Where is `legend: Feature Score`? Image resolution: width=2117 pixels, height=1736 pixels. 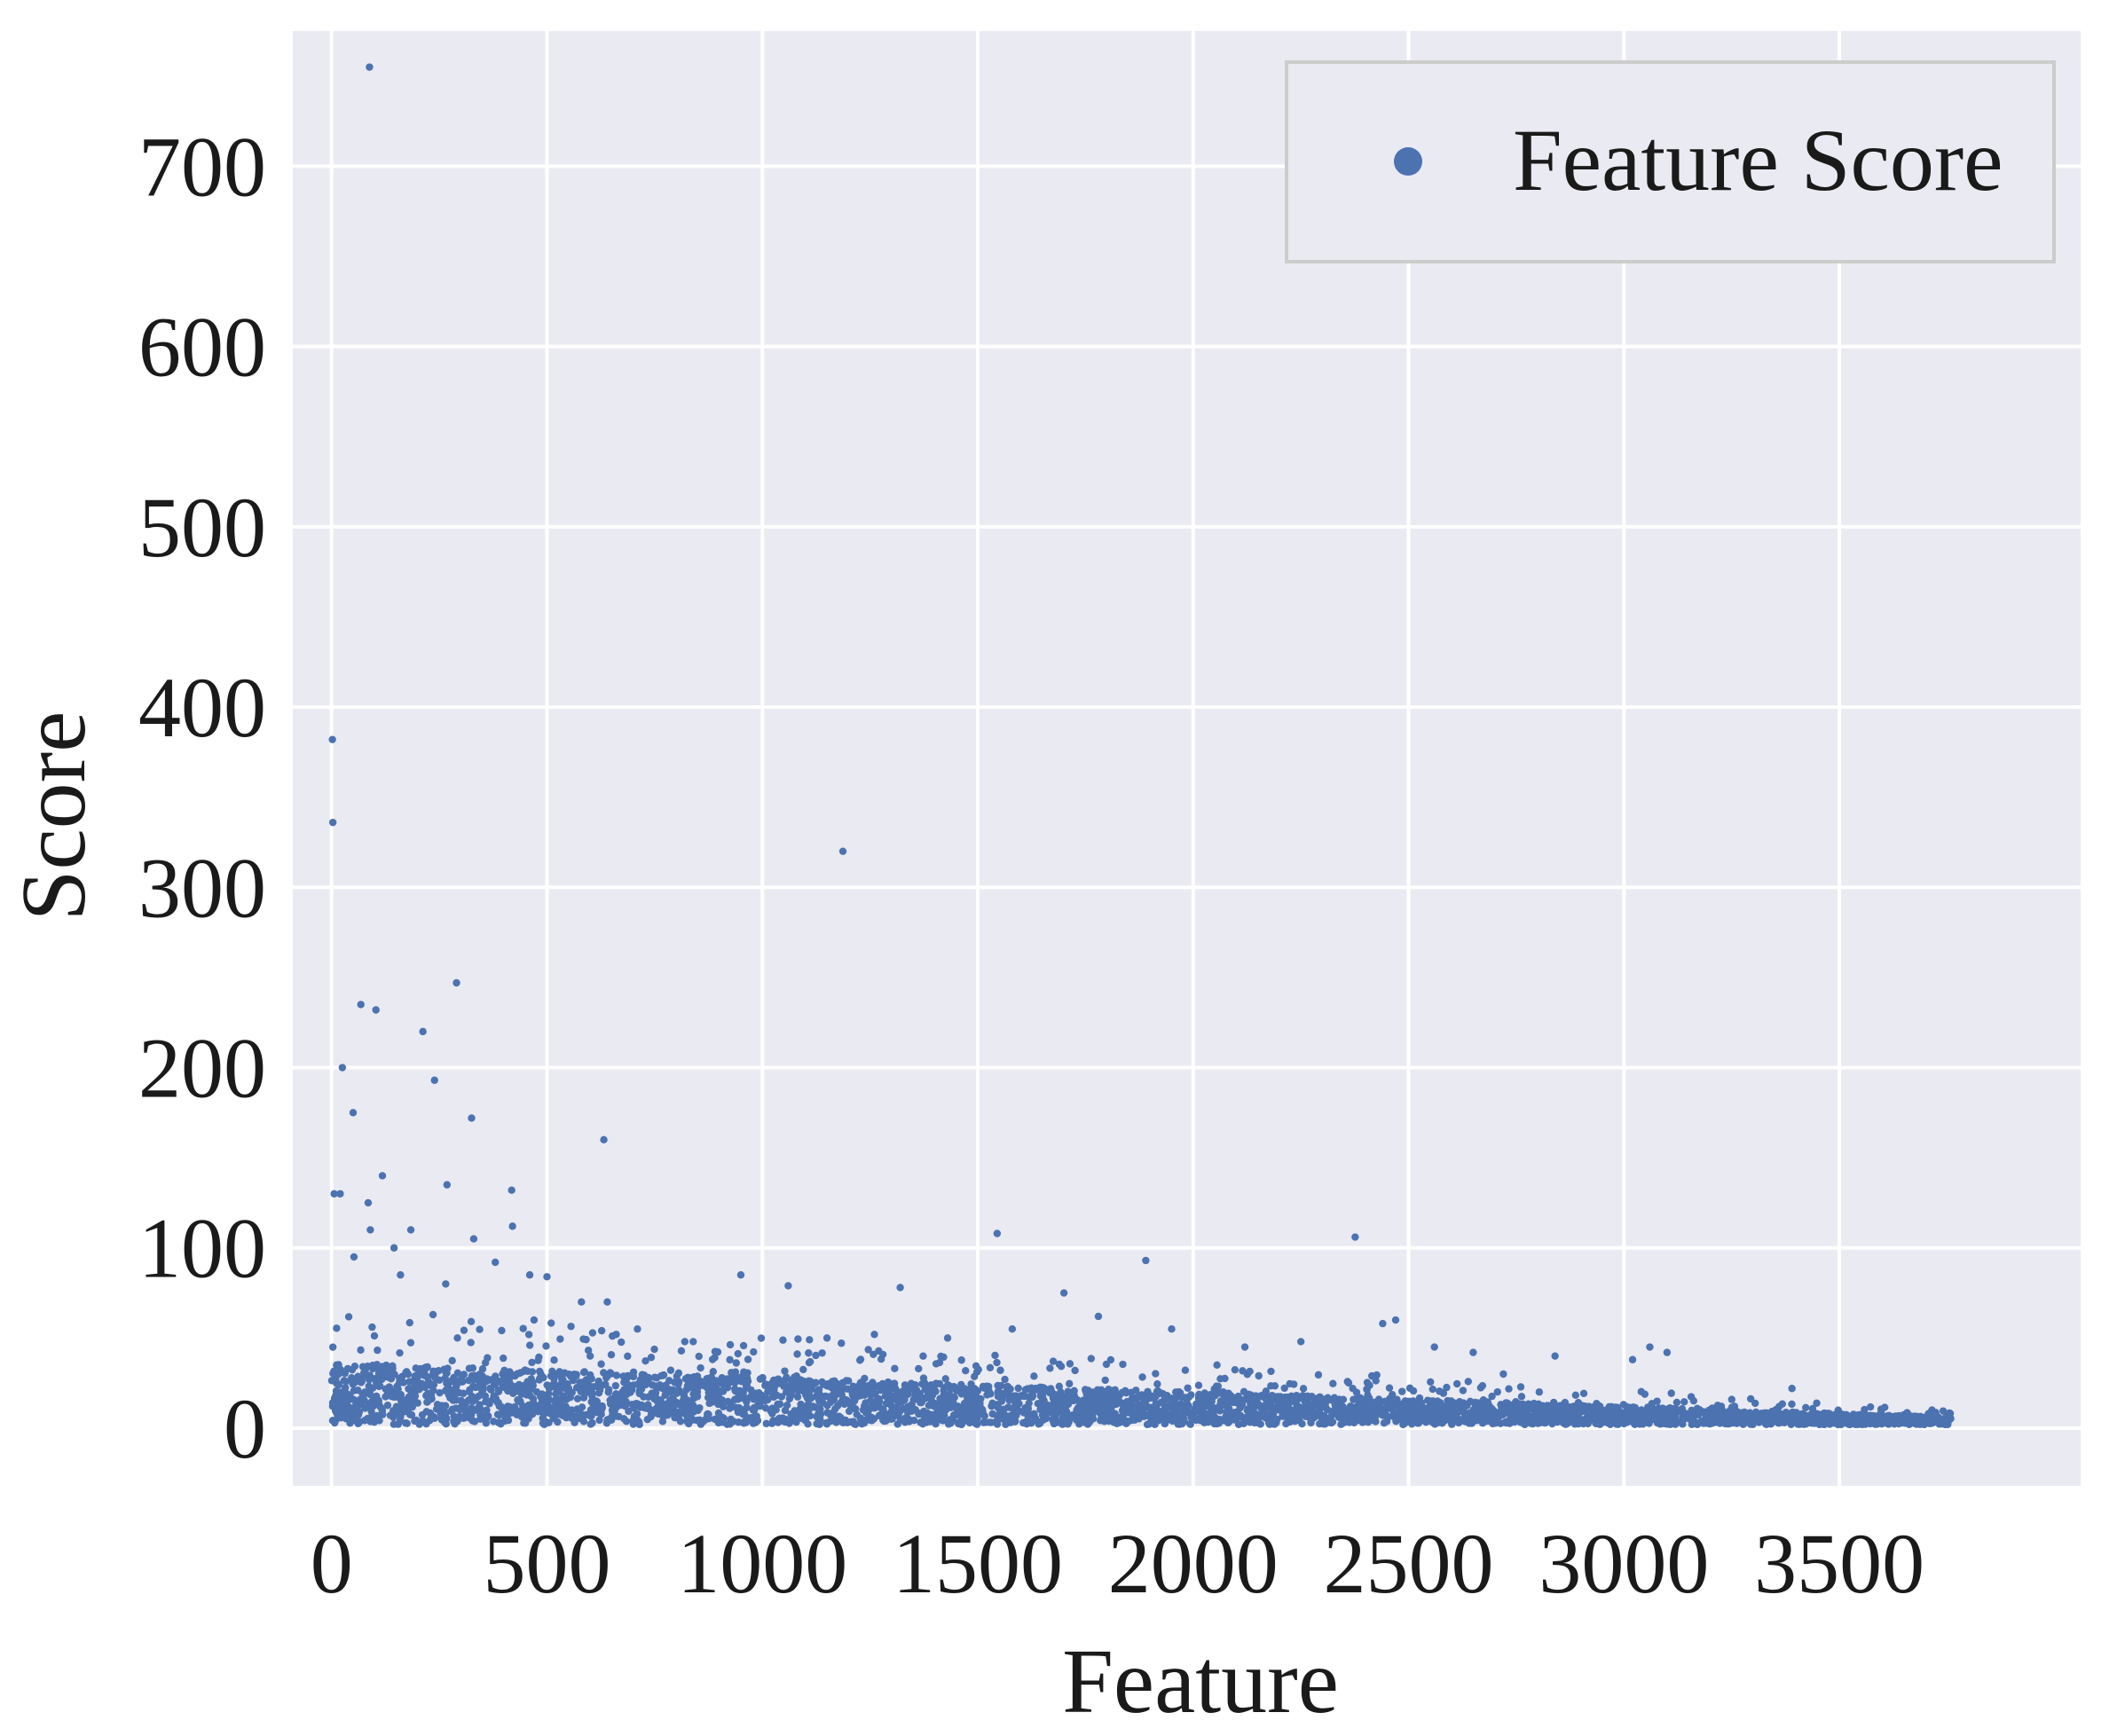
legend: Feature Score is located at coordinates (1671, 161).